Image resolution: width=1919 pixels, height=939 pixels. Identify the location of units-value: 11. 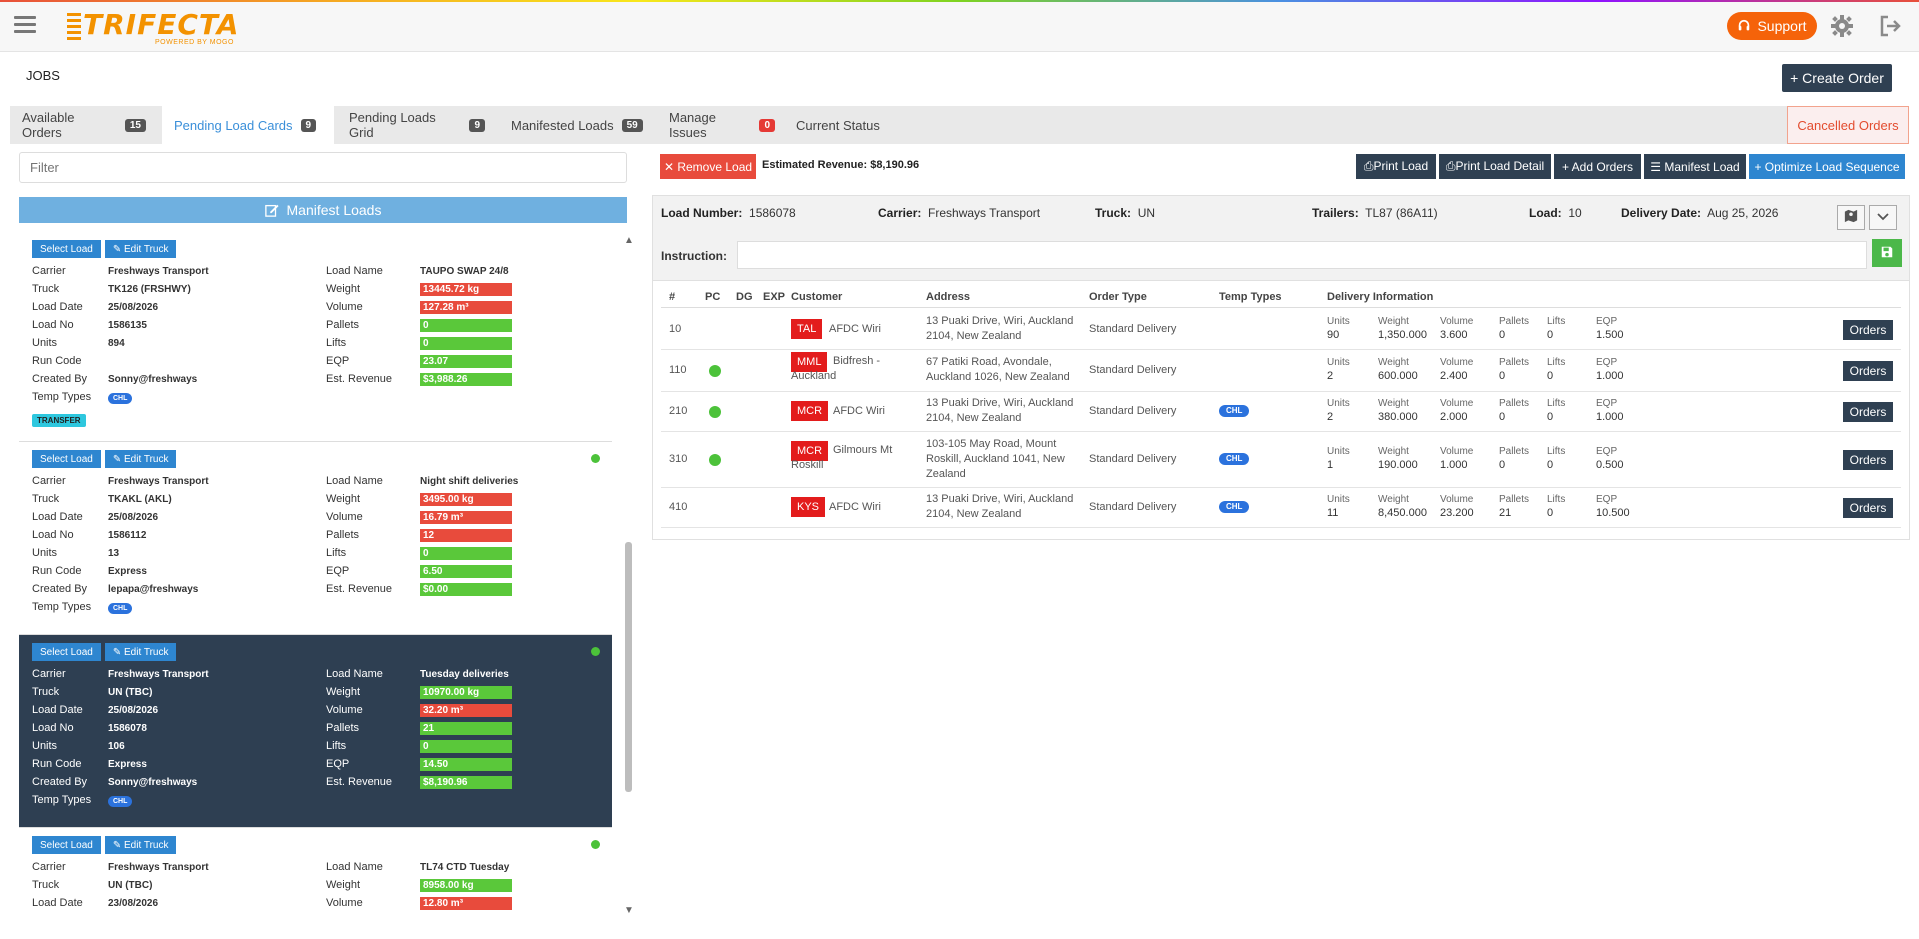
(1333, 513).